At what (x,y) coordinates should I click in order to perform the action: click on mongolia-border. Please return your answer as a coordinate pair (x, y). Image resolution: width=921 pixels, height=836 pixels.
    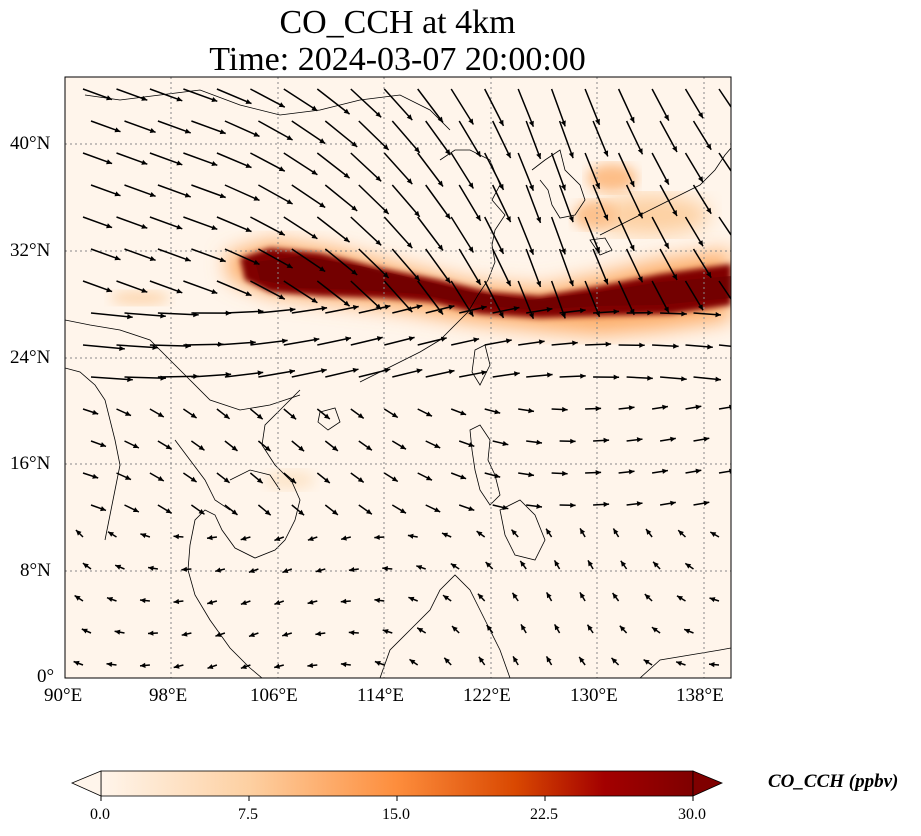
    Looking at the image, I should click on (267, 110).